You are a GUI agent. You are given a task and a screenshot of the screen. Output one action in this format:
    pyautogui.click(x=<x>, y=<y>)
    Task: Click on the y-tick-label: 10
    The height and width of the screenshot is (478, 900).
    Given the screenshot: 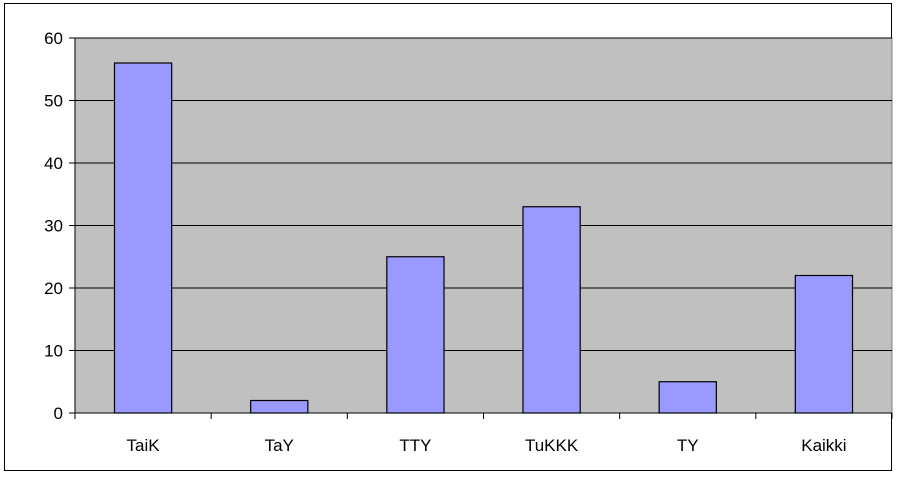 What is the action you would take?
    pyautogui.click(x=53, y=351)
    